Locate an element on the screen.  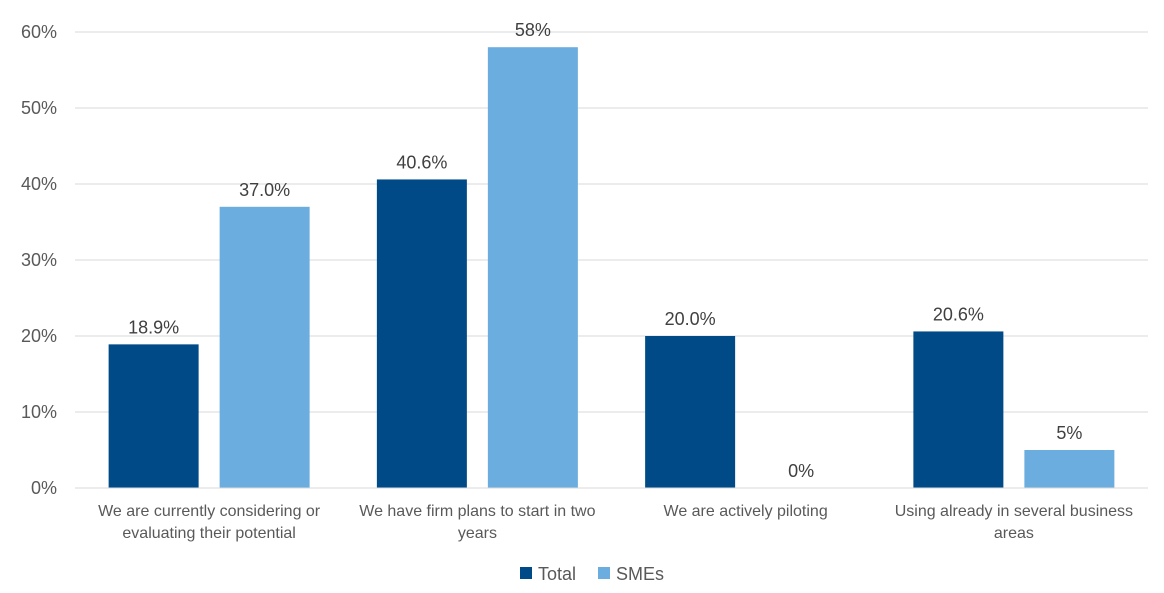
legend-label-total: Total is located at coordinates (557, 574).